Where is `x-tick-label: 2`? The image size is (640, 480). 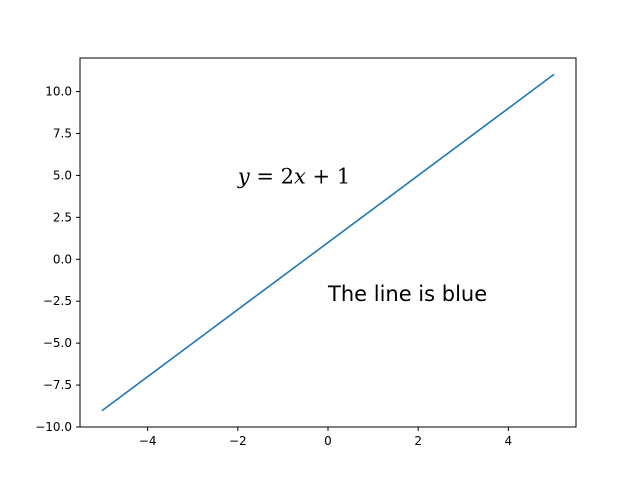 x-tick-label: 2 is located at coordinates (418, 441).